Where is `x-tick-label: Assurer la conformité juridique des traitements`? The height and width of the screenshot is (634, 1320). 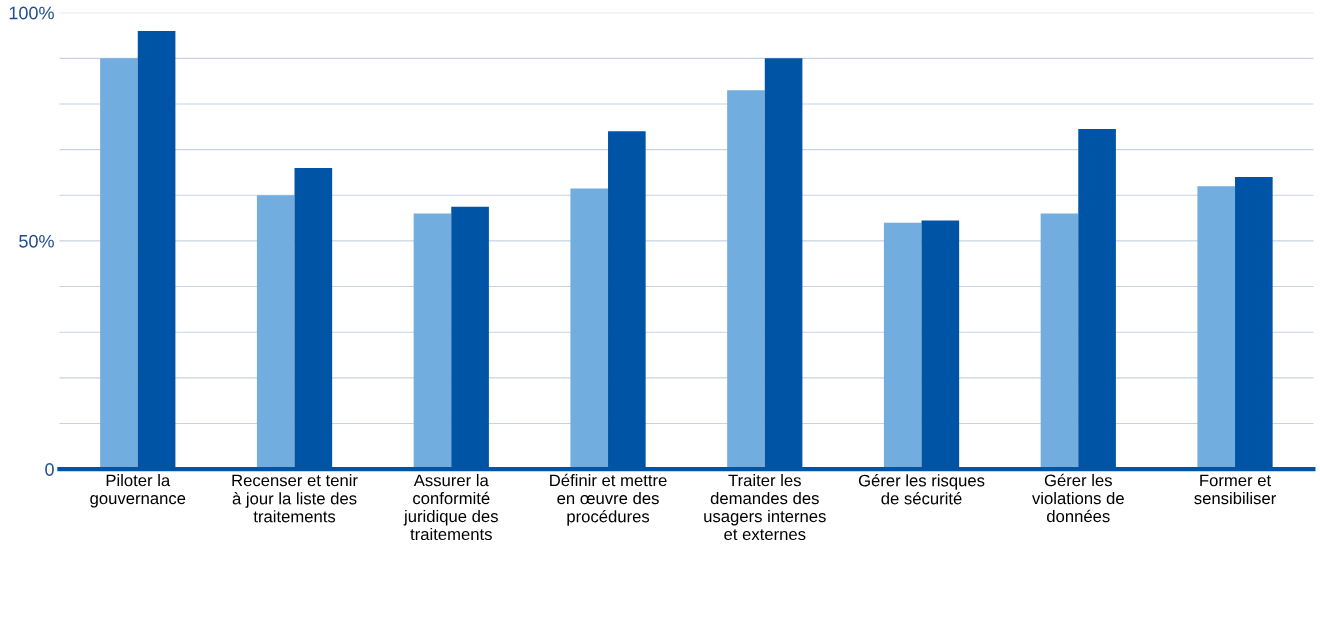
x-tick-label: Assurer la conformité juridique des traitements is located at coordinates (450, 507).